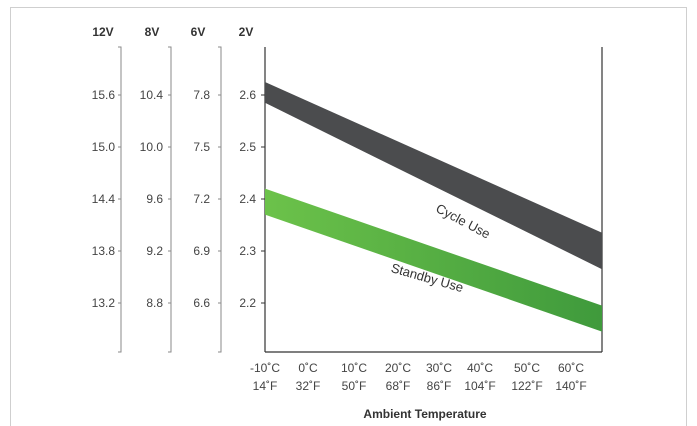 Image resolution: width=697 pixels, height=426 pixels. What do you see at coordinates (571, 368) in the screenshot?
I see `x-tick-label-celsius: 60˚C` at bounding box center [571, 368].